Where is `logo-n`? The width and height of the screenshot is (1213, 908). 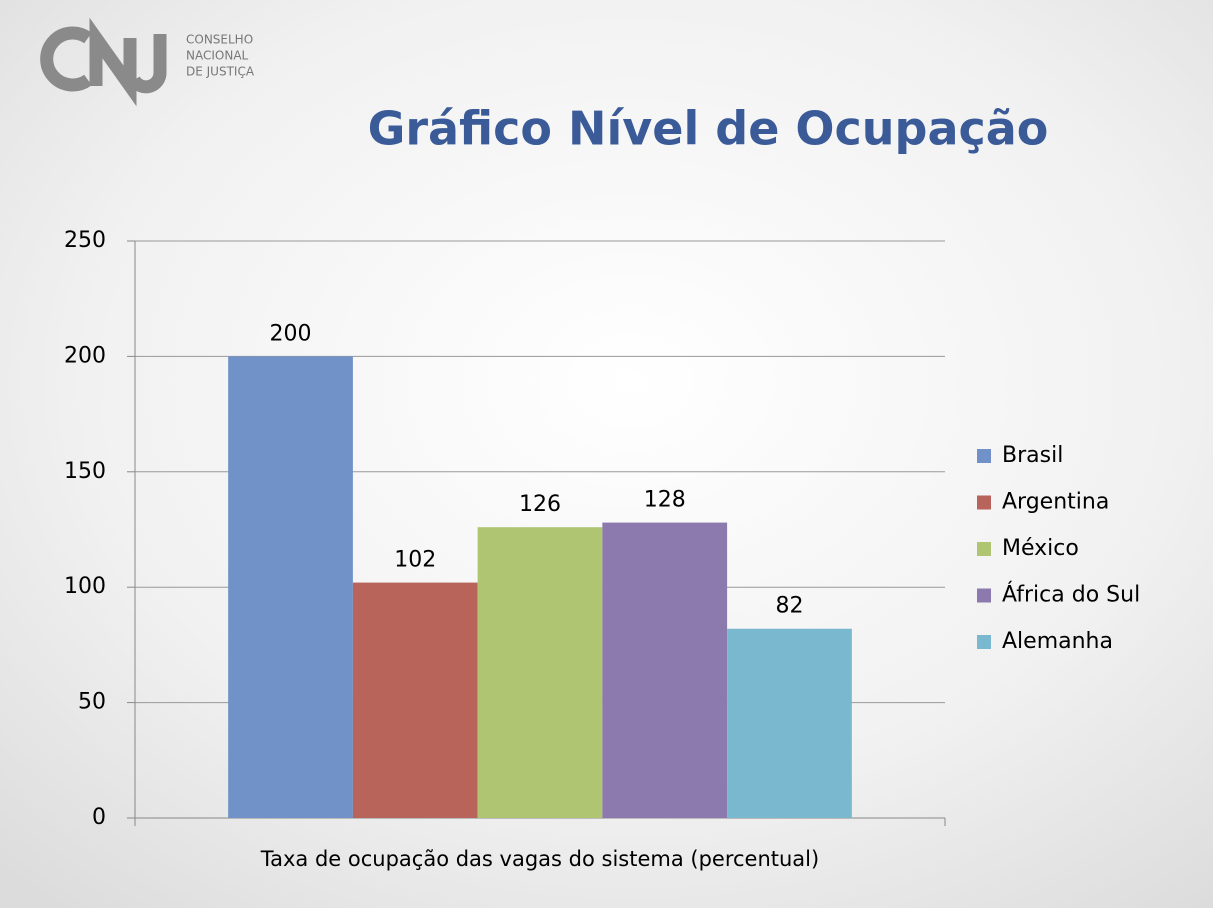
logo-n is located at coordinates (113, 62).